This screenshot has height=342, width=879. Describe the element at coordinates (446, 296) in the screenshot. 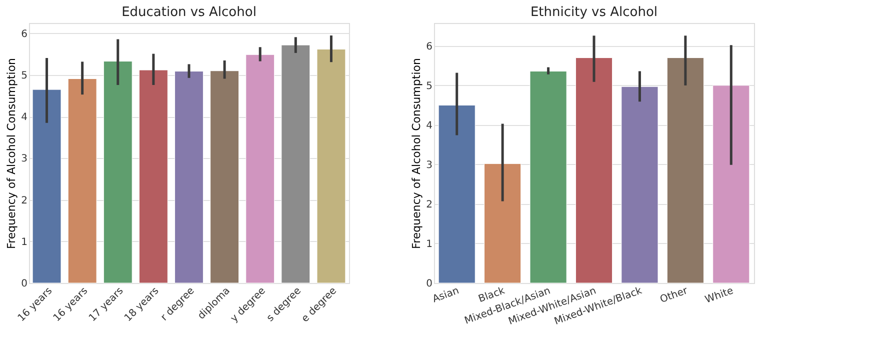

I see `x-tick-label: Asian` at that location.